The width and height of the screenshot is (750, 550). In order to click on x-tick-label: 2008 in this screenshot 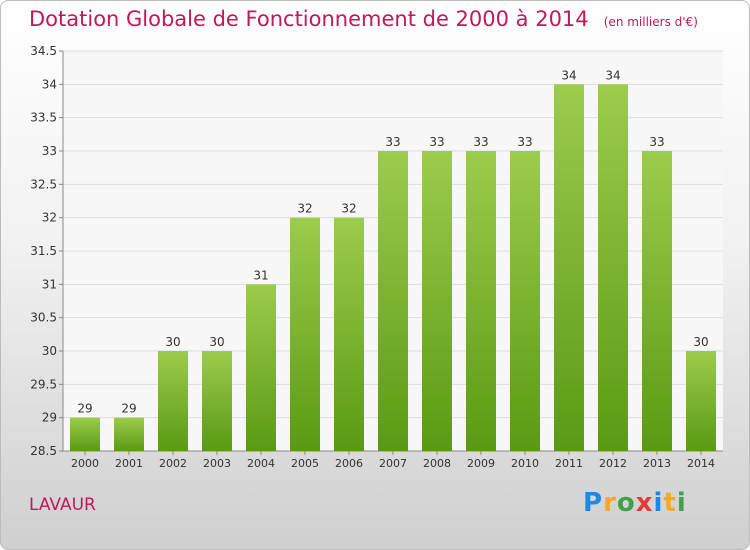, I will do `click(437, 463)`.